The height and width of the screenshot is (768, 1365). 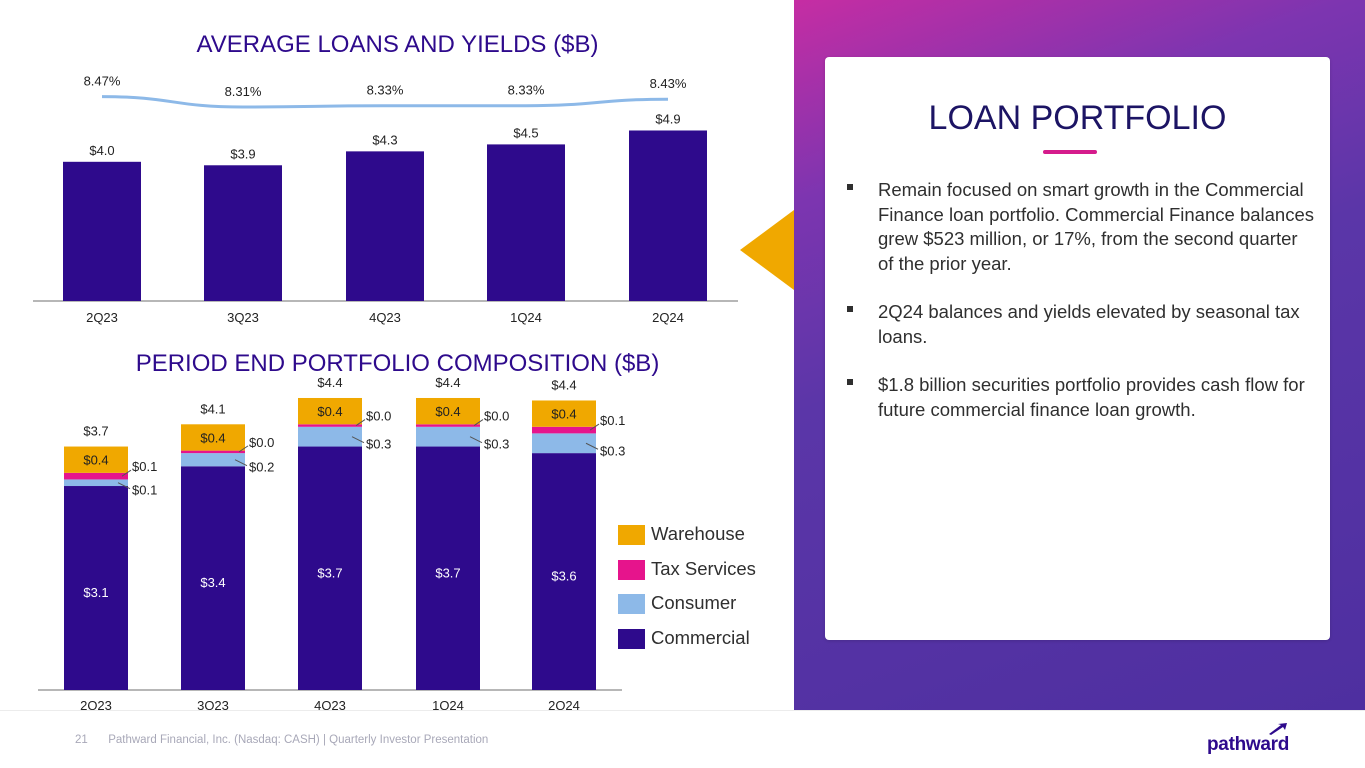 What do you see at coordinates (397, 44) in the screenshot?
I see `chart-title-average-loans: AVERAGE LOANS AND YIELDS ($B)` at bounding box center [397, 44].